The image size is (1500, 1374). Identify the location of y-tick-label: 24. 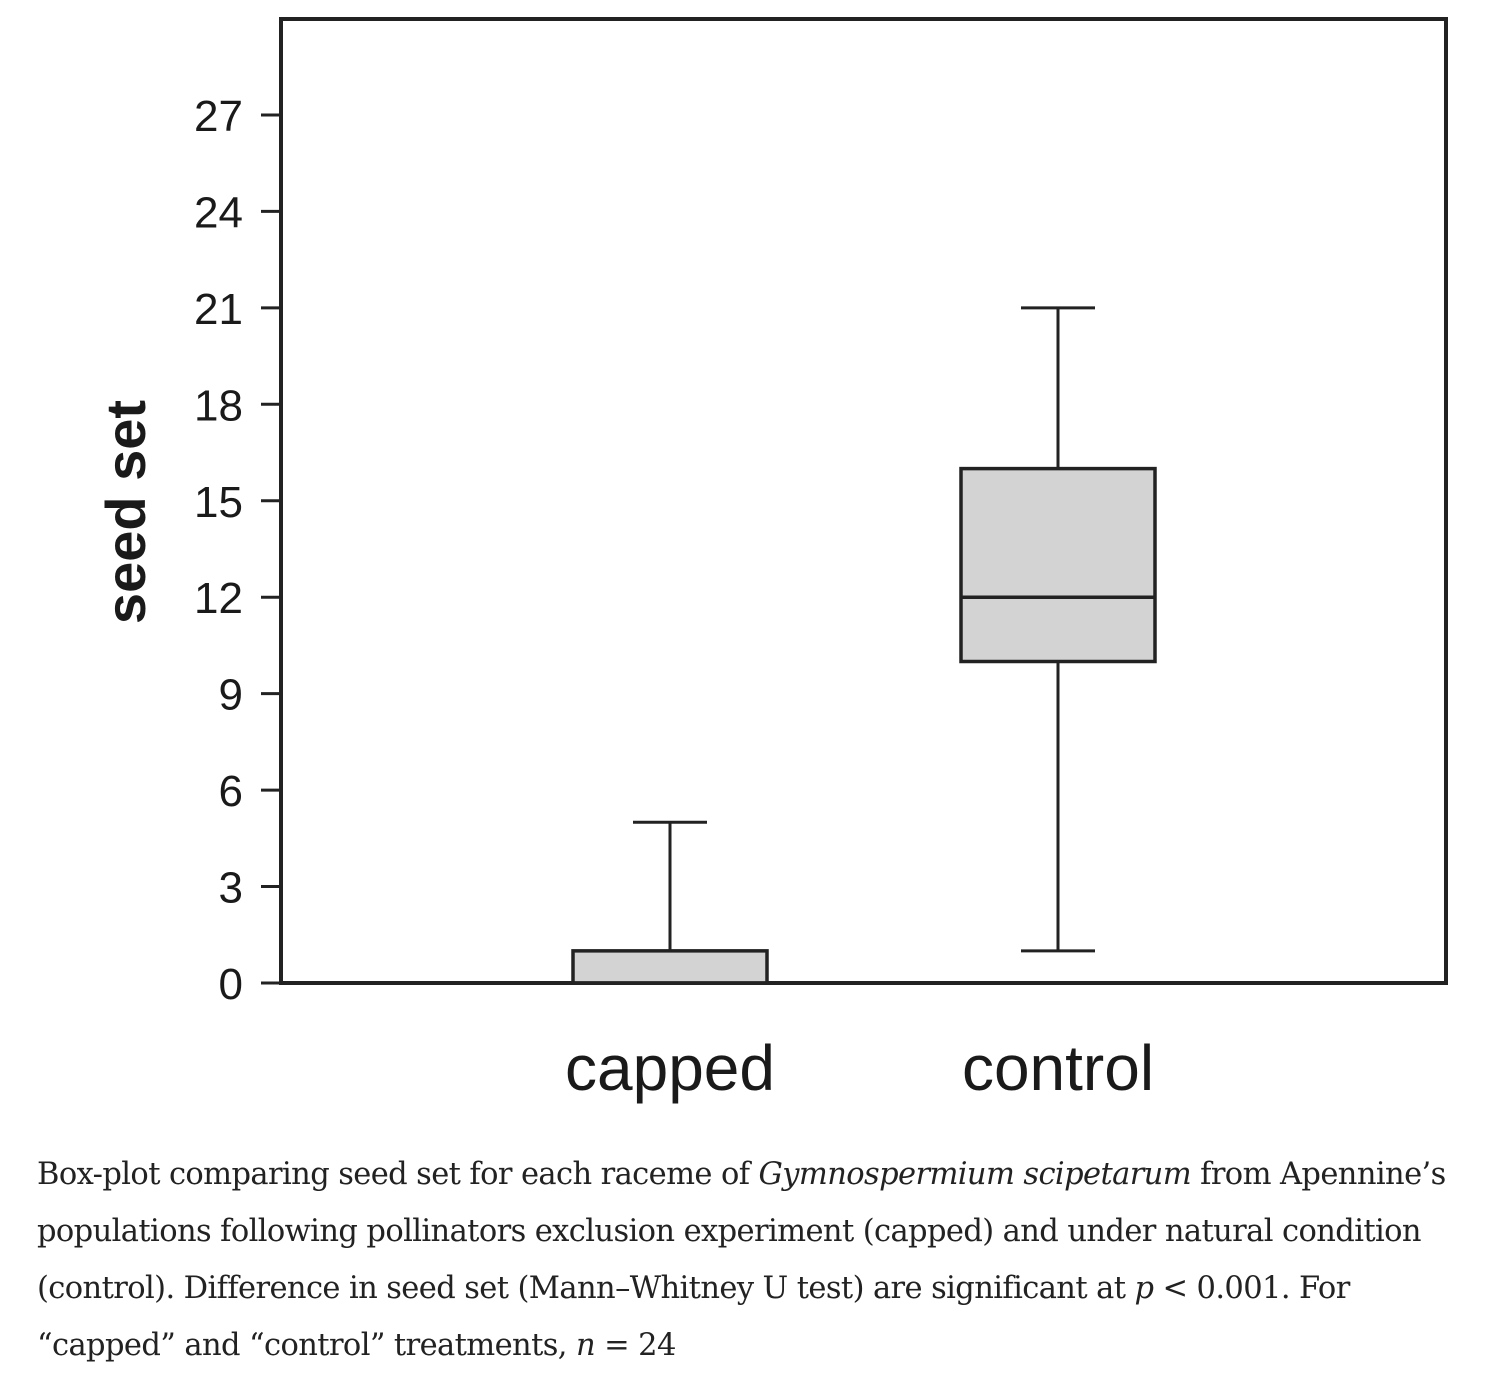
(218, 212).